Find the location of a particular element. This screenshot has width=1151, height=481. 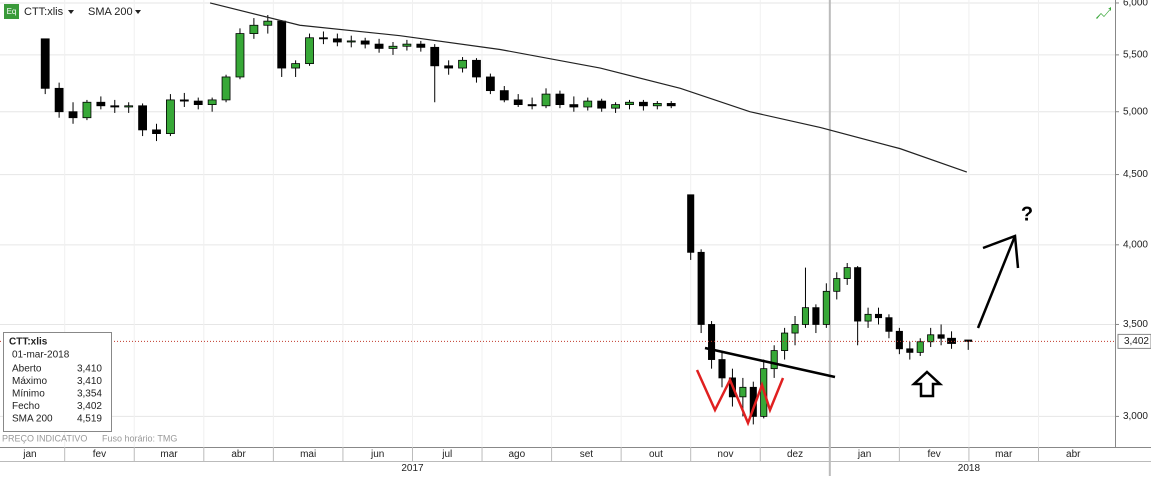

x-tick-label: jun is located at coordinates (377, 454).